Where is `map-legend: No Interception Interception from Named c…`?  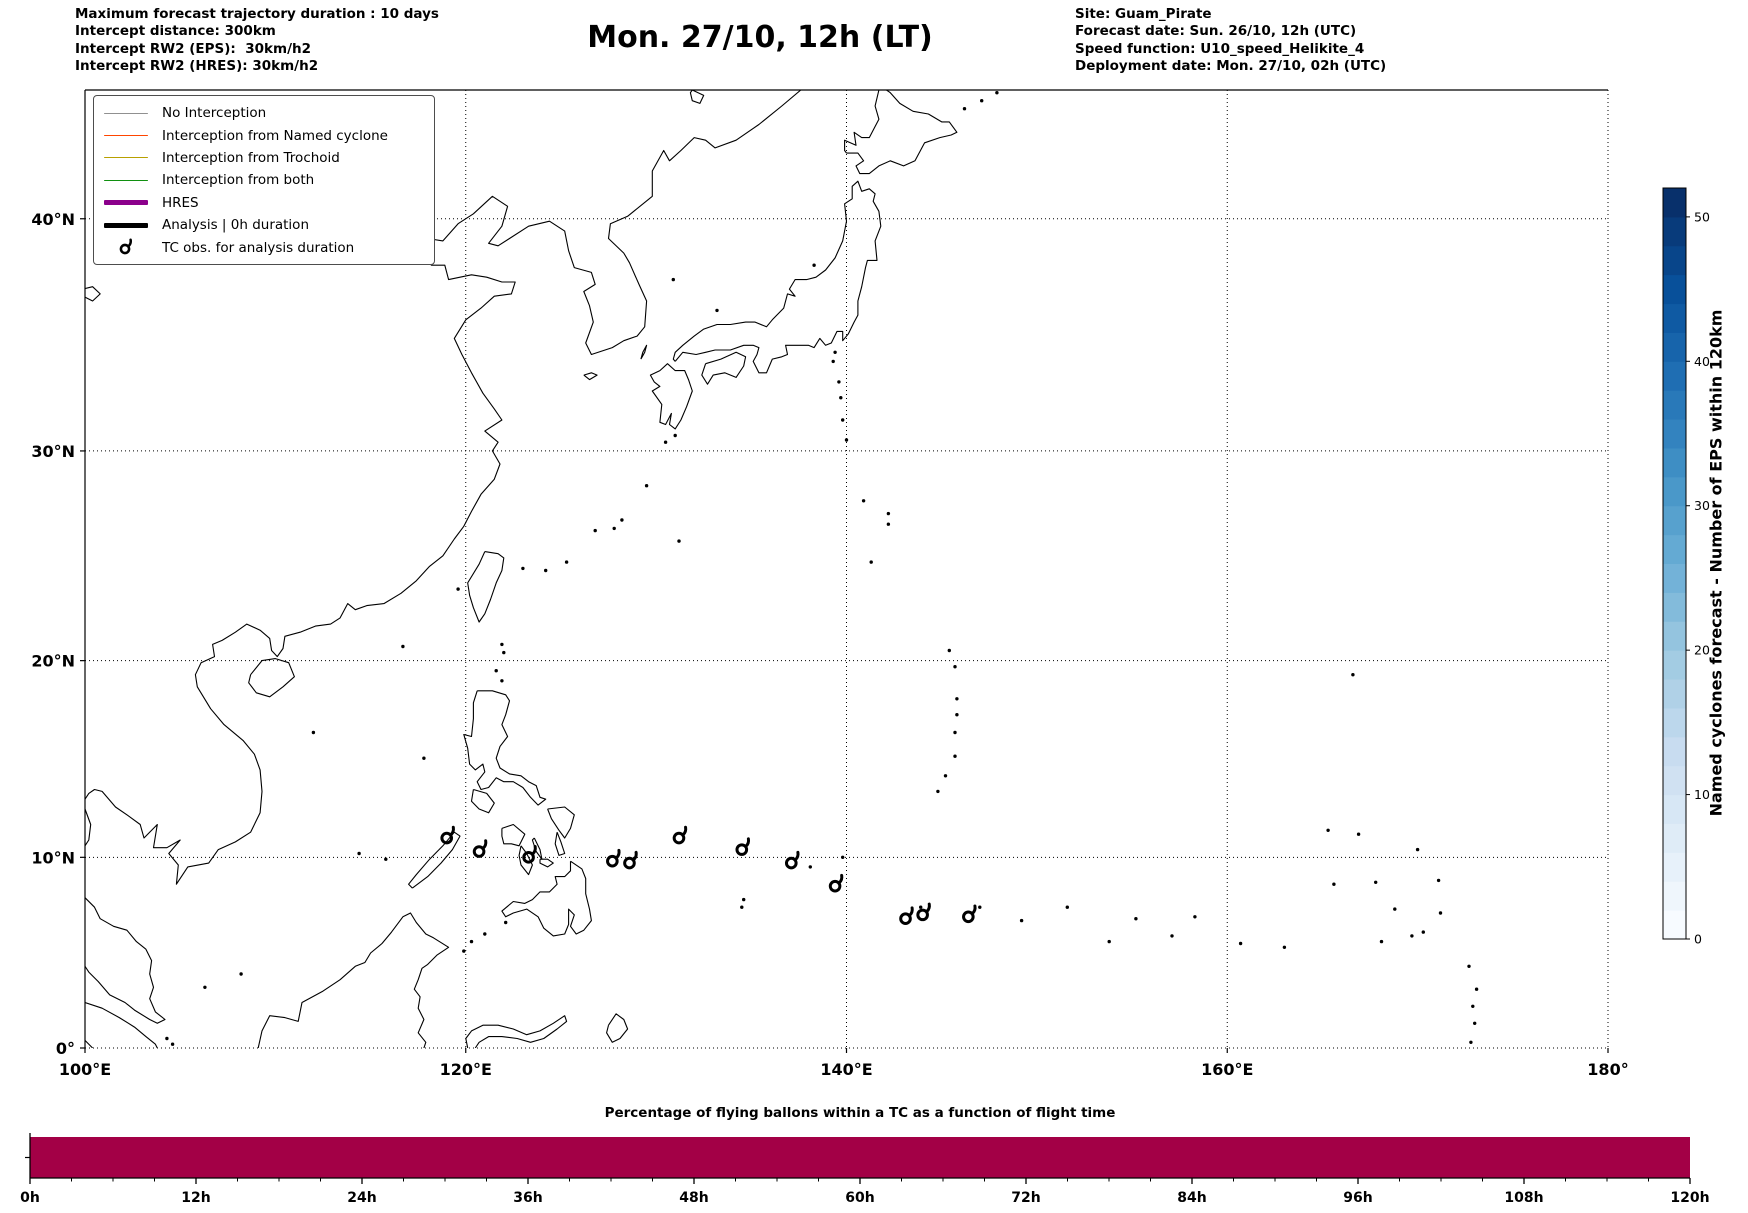 map-legend: No Interception Interception from Named c… is located at coordinates (264, 180).